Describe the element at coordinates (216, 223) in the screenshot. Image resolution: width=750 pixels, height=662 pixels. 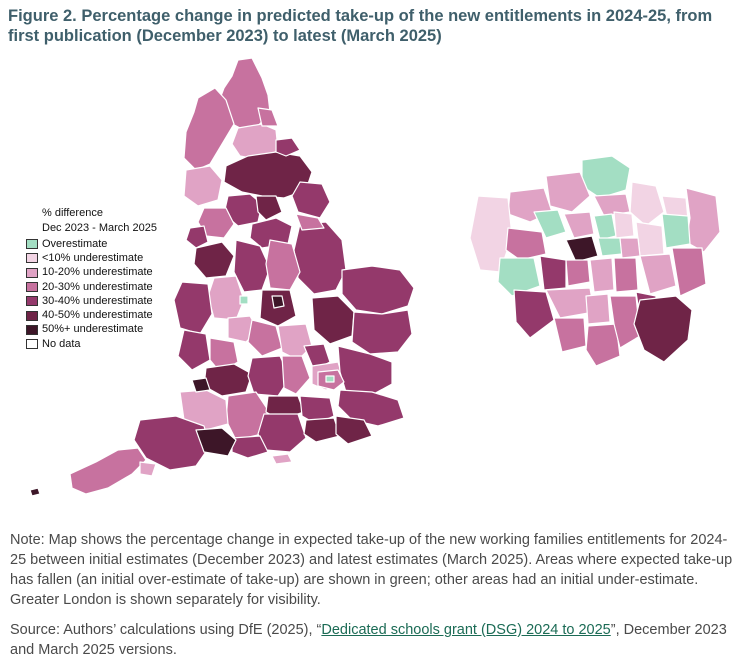
I see `region-manchester` at that location.